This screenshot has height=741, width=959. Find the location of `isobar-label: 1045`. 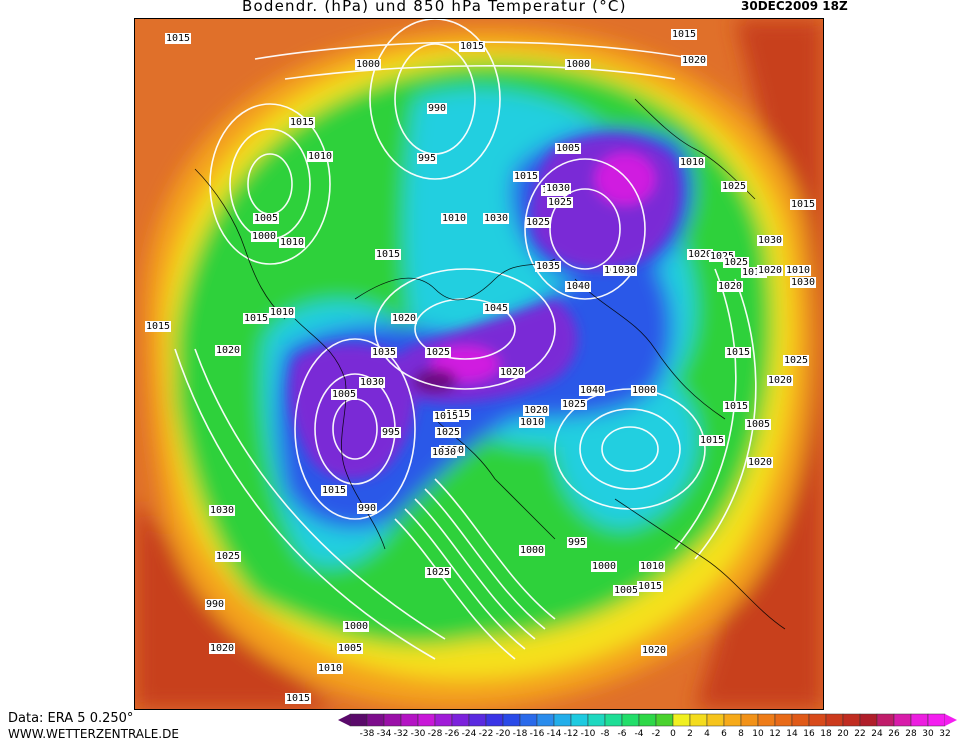

isobar-label: 1045 is located at coordinates (496, 308).